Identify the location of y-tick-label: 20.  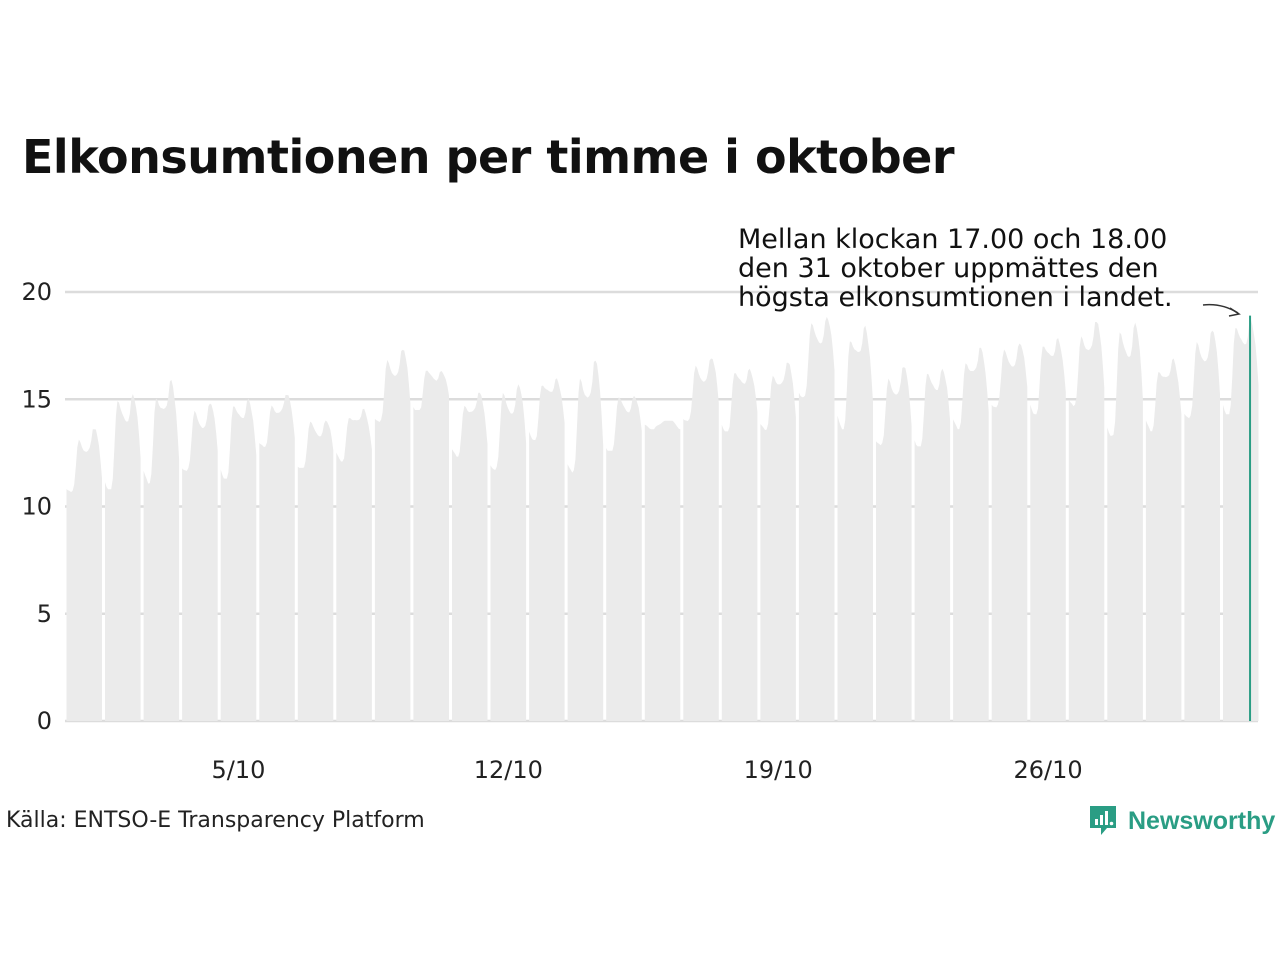
(36, 292).